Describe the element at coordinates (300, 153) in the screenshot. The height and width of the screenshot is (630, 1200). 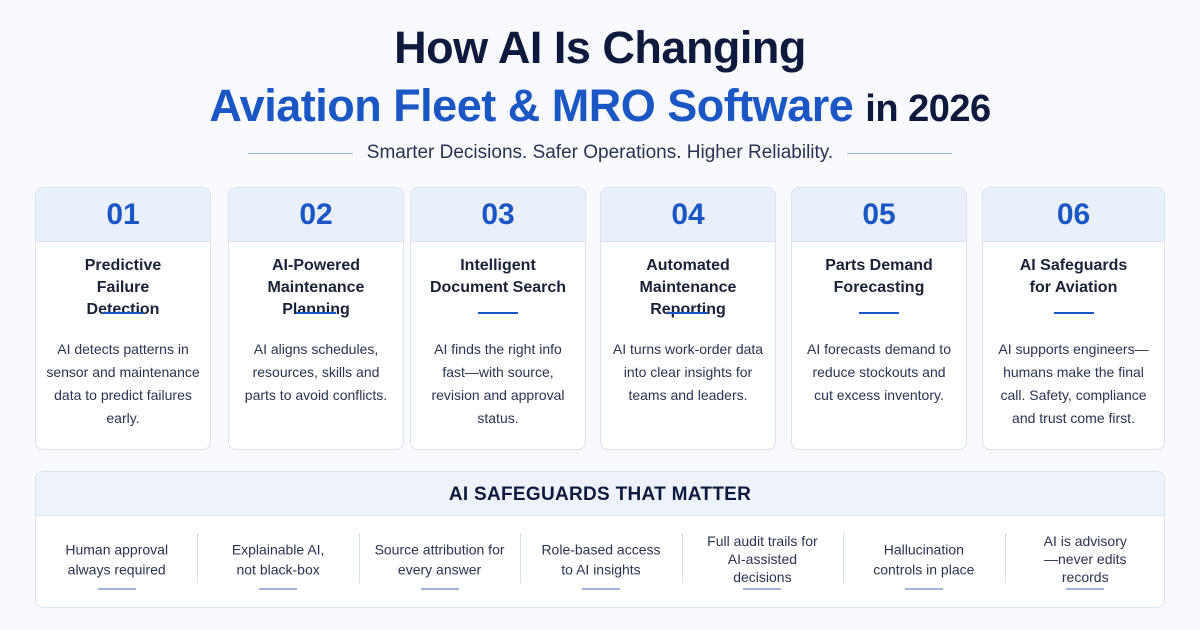
I see `subtitle-left-rule` at that location.